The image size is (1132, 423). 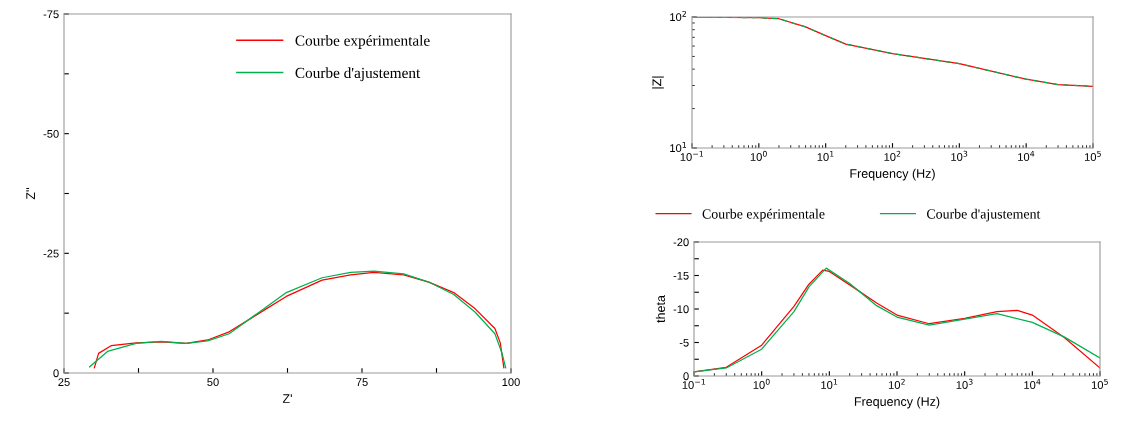 What do you see at coordinates (51, 253) in the screenshot?
I see `y-tick-label: -25` at bounding box center [51, 253].